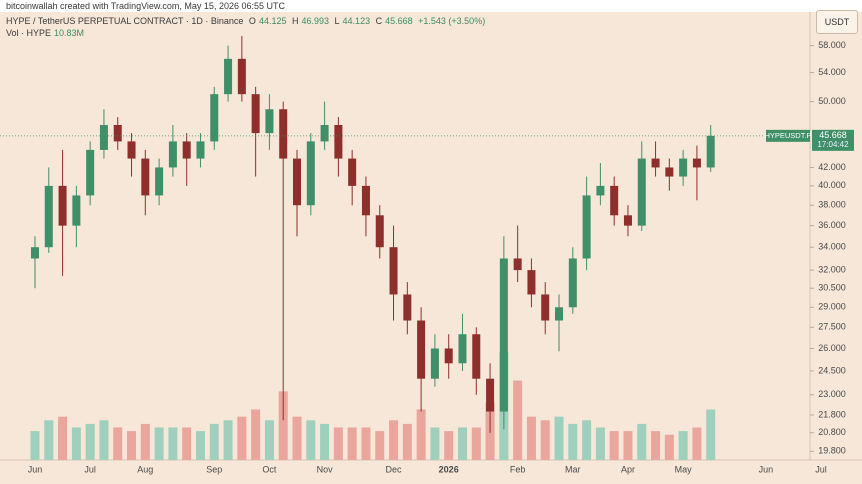  Describe the element at coordinates (325, 469) in the screenshot. I see `x-tick-label: Nov` at that location.